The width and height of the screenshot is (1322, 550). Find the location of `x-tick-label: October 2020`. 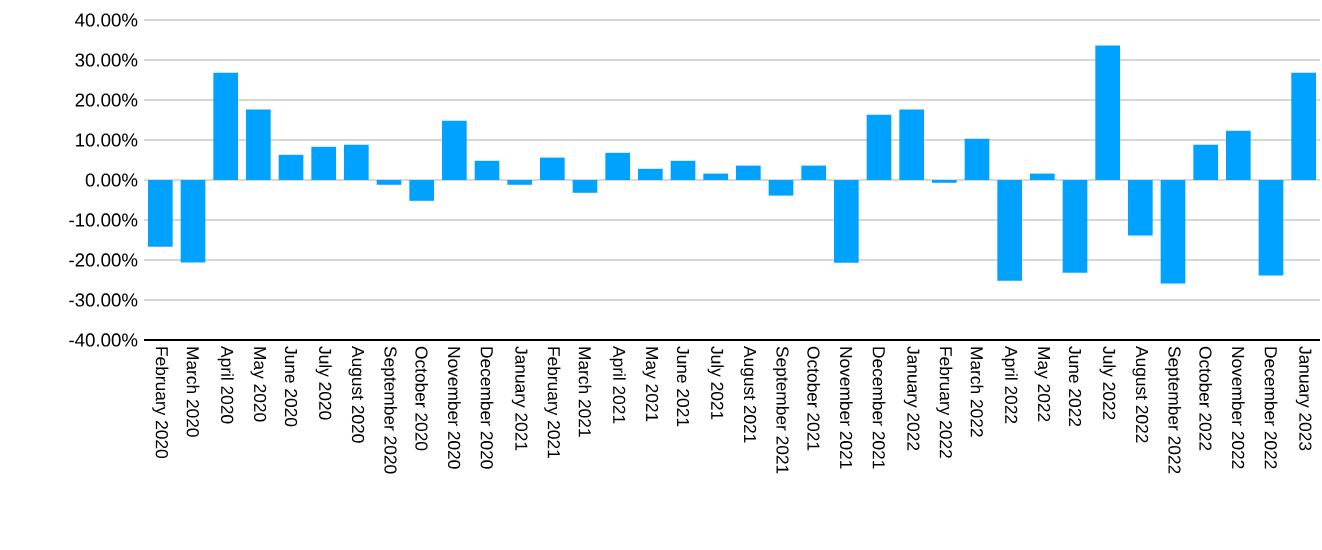

x-tick-label: October 2020 is located at coordinates (422, 398).